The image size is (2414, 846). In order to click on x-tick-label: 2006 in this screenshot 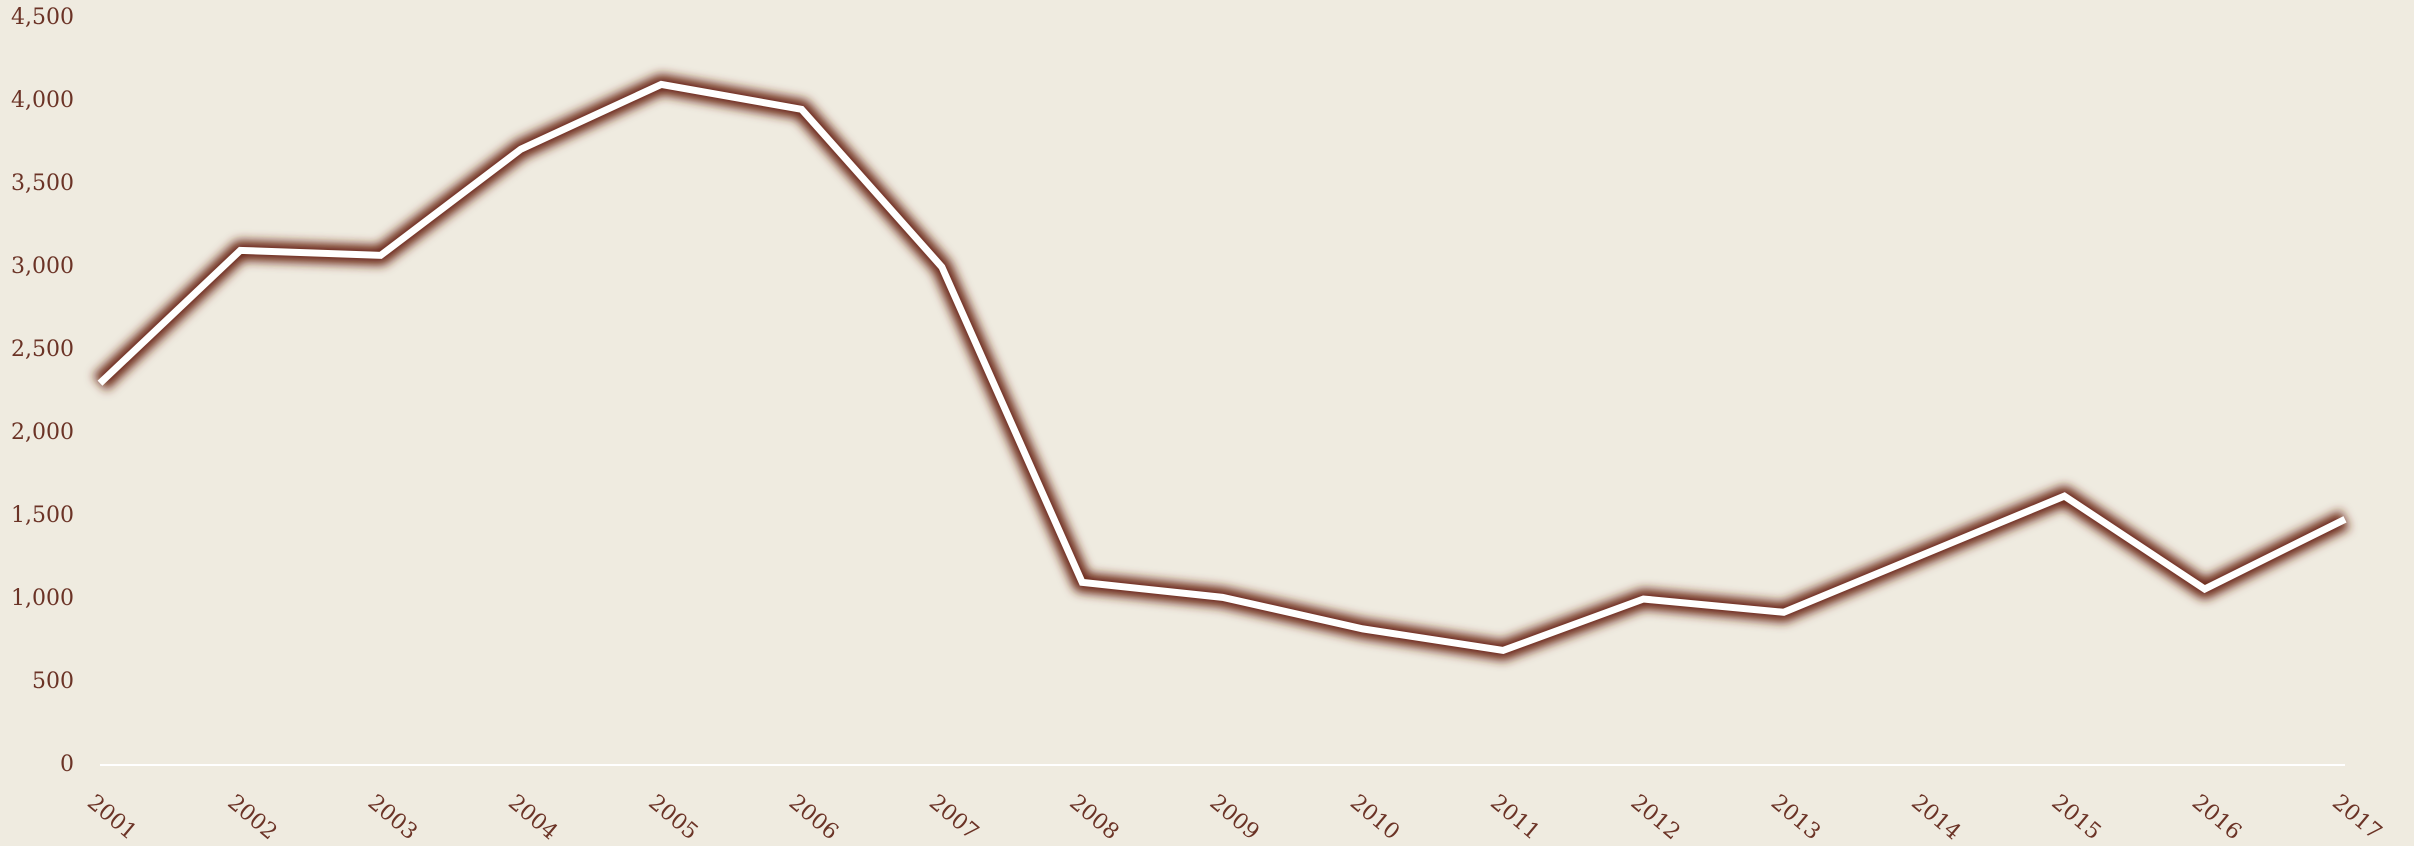, I will do `click(813, 817)`.